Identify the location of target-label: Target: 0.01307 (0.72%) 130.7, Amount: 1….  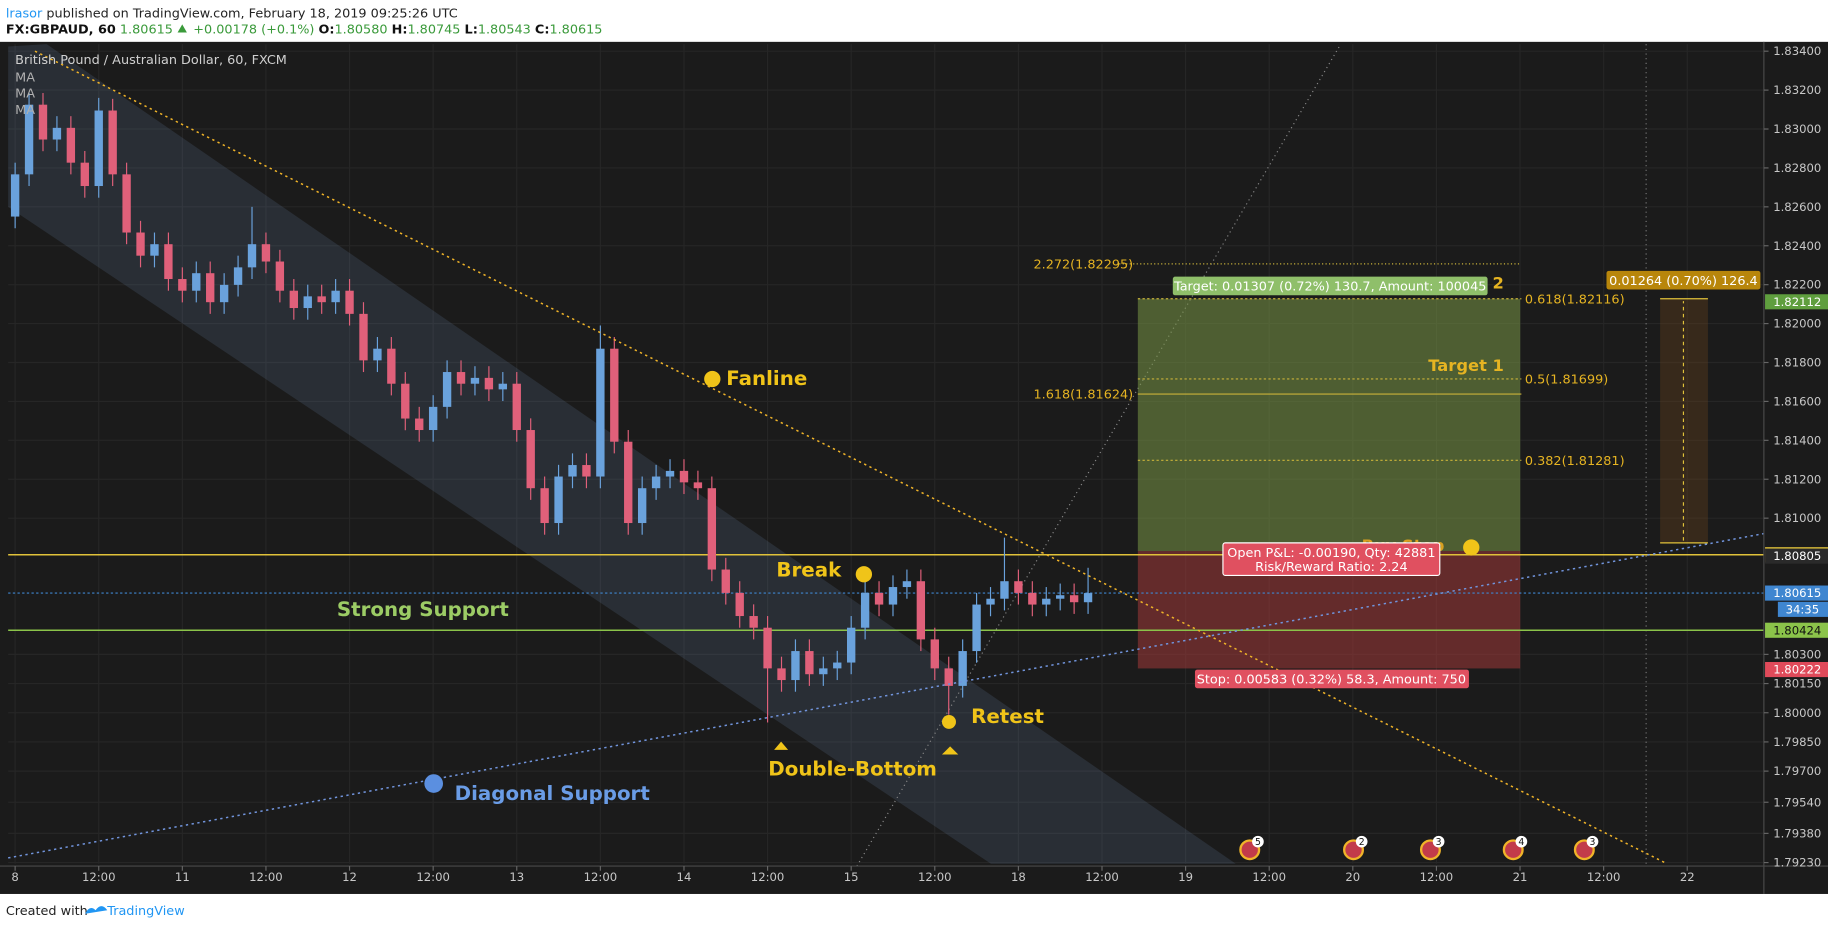
(1329, 287).